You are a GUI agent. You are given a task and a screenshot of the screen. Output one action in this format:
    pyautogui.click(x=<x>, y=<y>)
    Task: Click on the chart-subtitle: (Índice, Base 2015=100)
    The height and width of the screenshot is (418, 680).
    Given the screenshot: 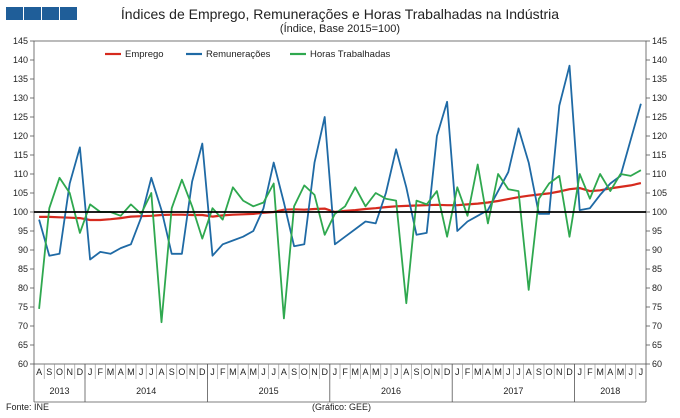 What is the action you would take?
    pyautogui.click(x=340, y=29)
    